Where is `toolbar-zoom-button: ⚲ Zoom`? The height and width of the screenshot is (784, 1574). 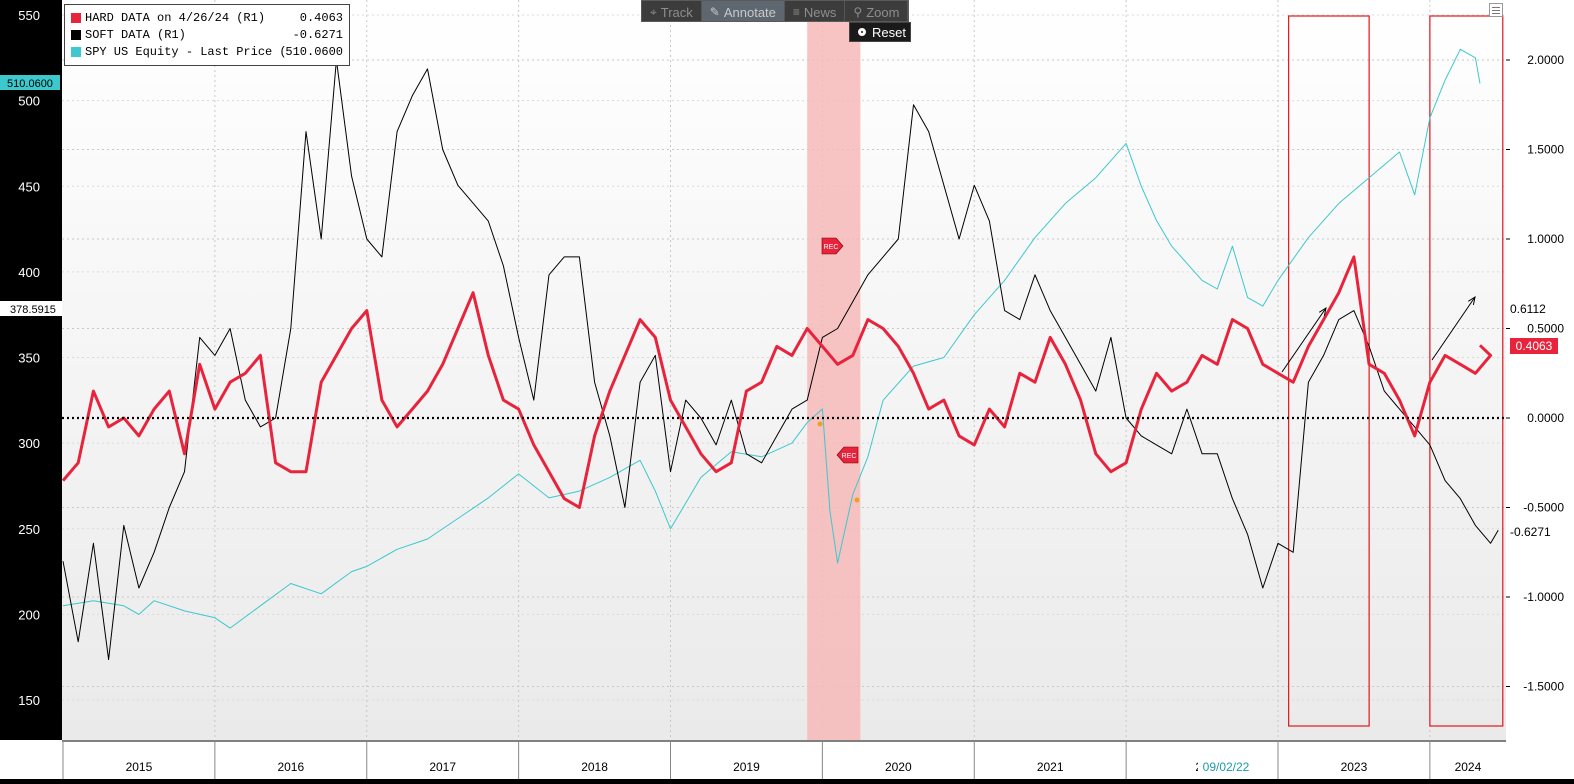 toolbar-zoom-button: ⚲ Zoom is located at coordinates (876, 11).